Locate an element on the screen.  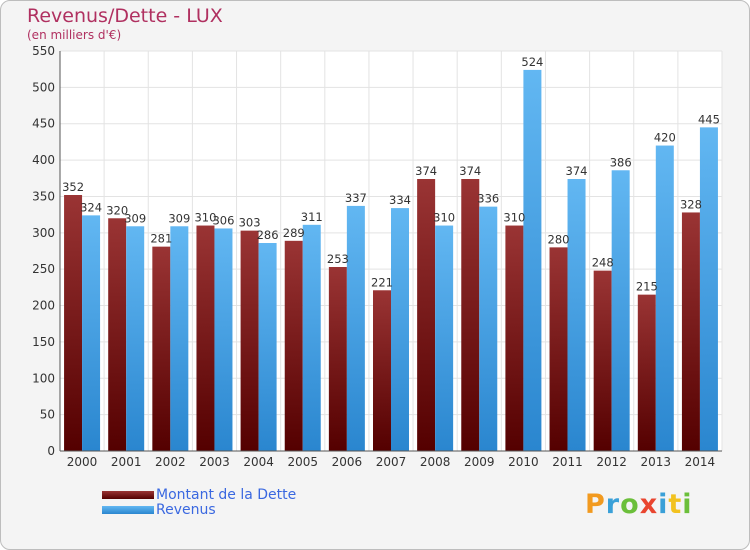
x-tick-label: 2008 is located at coordinates (435, 462).